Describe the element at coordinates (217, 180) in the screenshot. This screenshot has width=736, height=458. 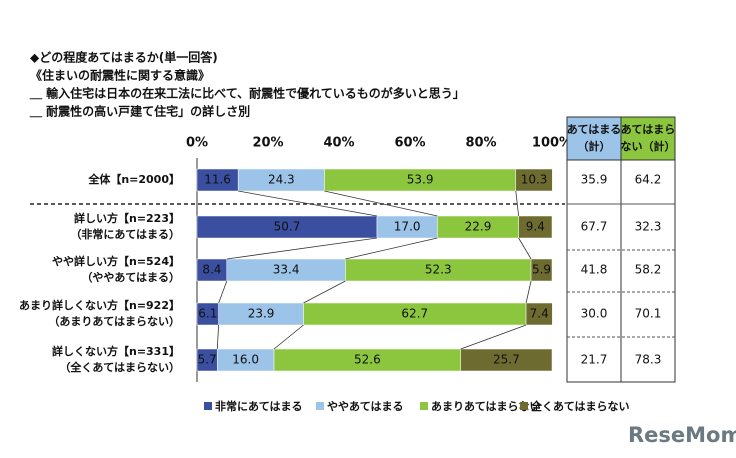
I see `value-label: 11.6` at that location.